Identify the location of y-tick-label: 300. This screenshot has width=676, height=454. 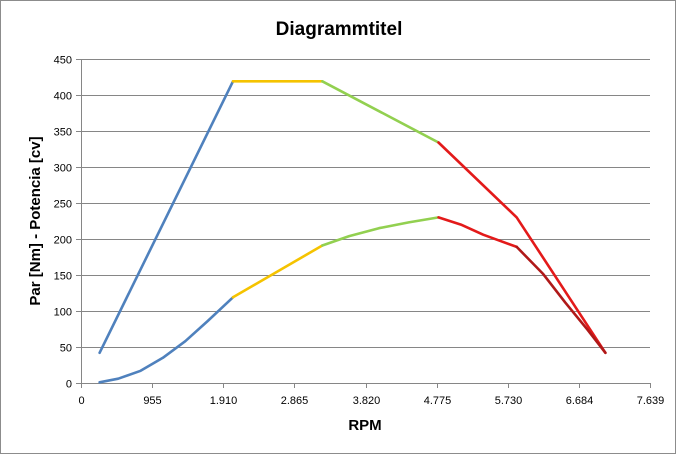
(63, 169).